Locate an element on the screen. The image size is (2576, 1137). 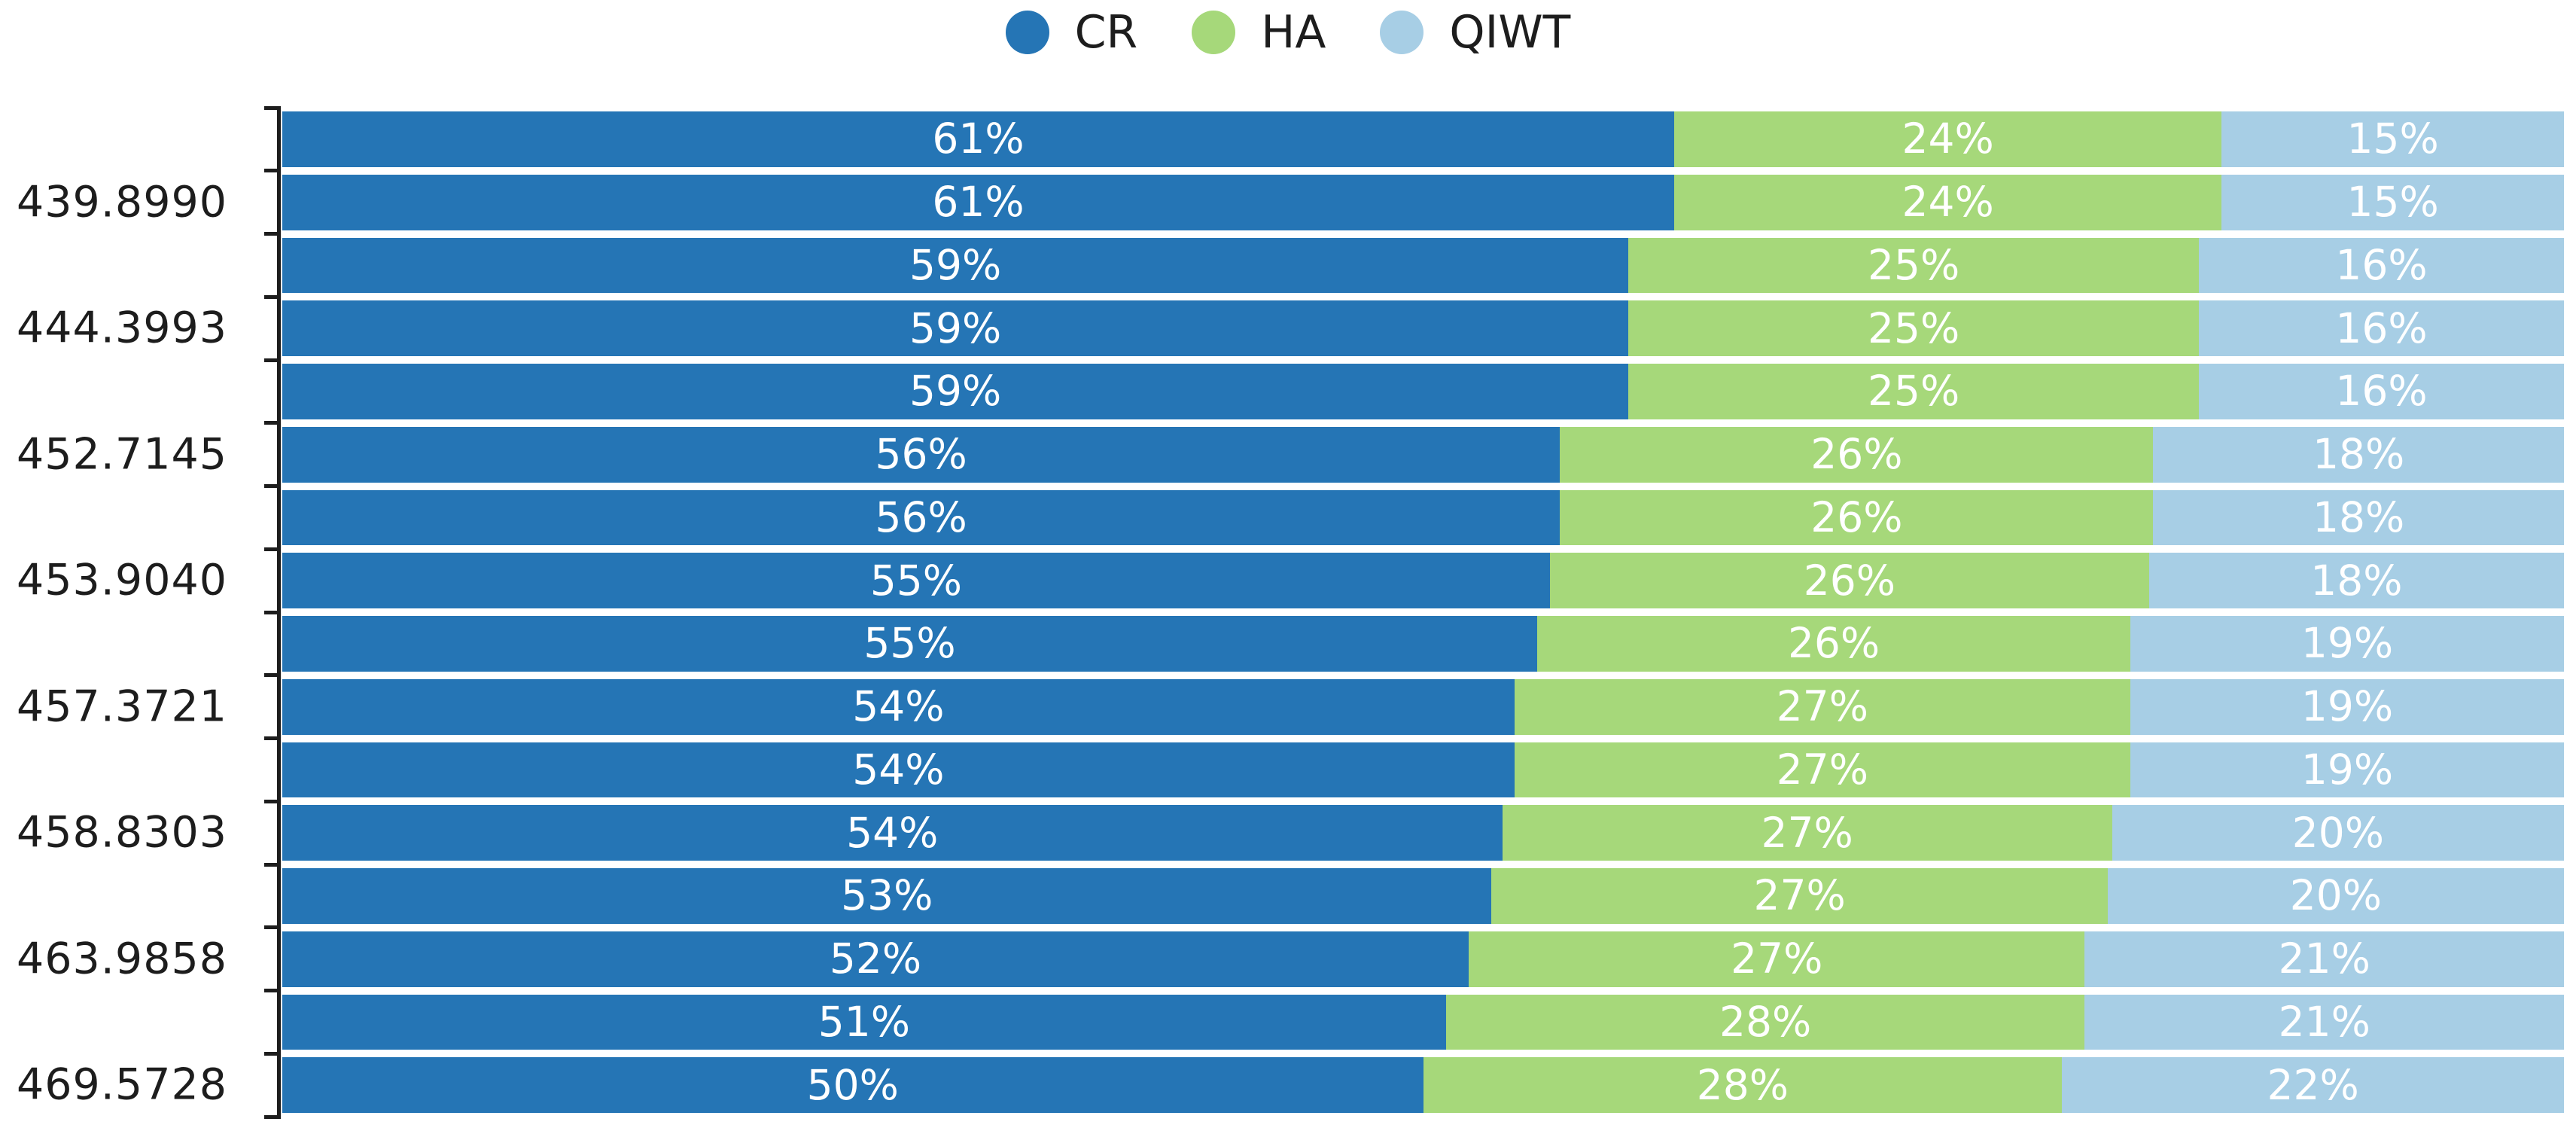
bar-segment-qiwt: 19% is located at coordinates (2347, 644).